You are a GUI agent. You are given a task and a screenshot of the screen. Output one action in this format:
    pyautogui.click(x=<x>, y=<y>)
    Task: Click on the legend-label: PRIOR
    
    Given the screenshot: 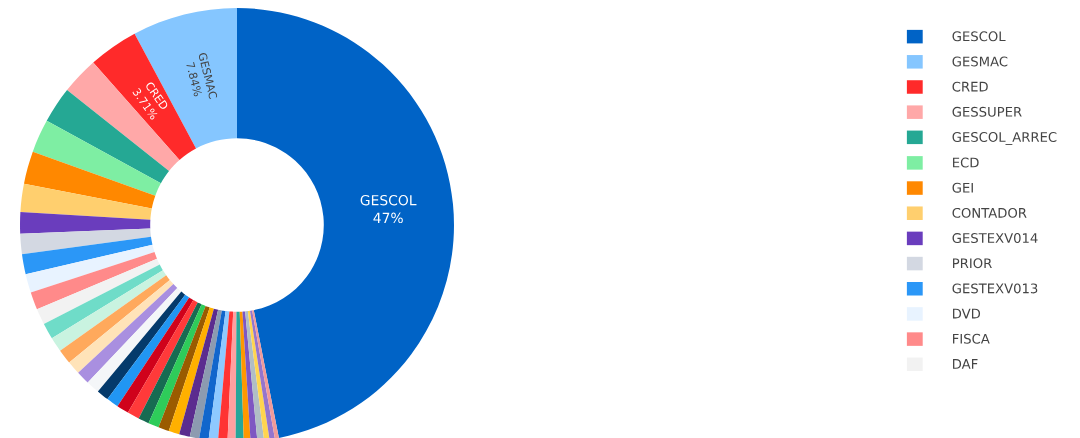 What is the action you would take?
    pyautogui.click(x=972, y=263)
    